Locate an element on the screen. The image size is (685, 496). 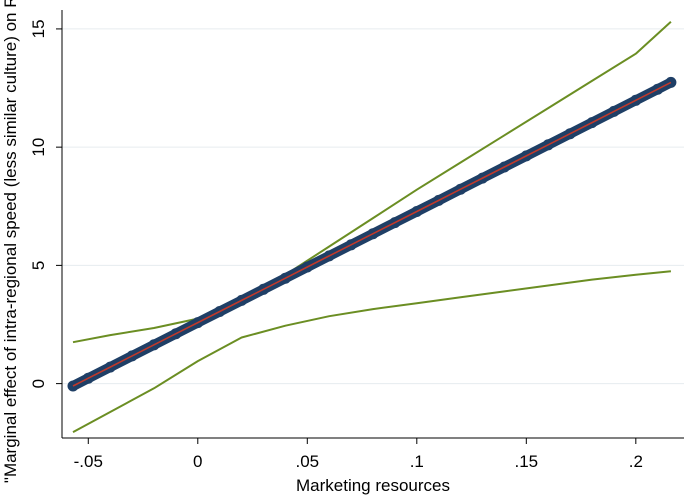
x-tick-label-5: .2 is located at coordinates (636, 461).